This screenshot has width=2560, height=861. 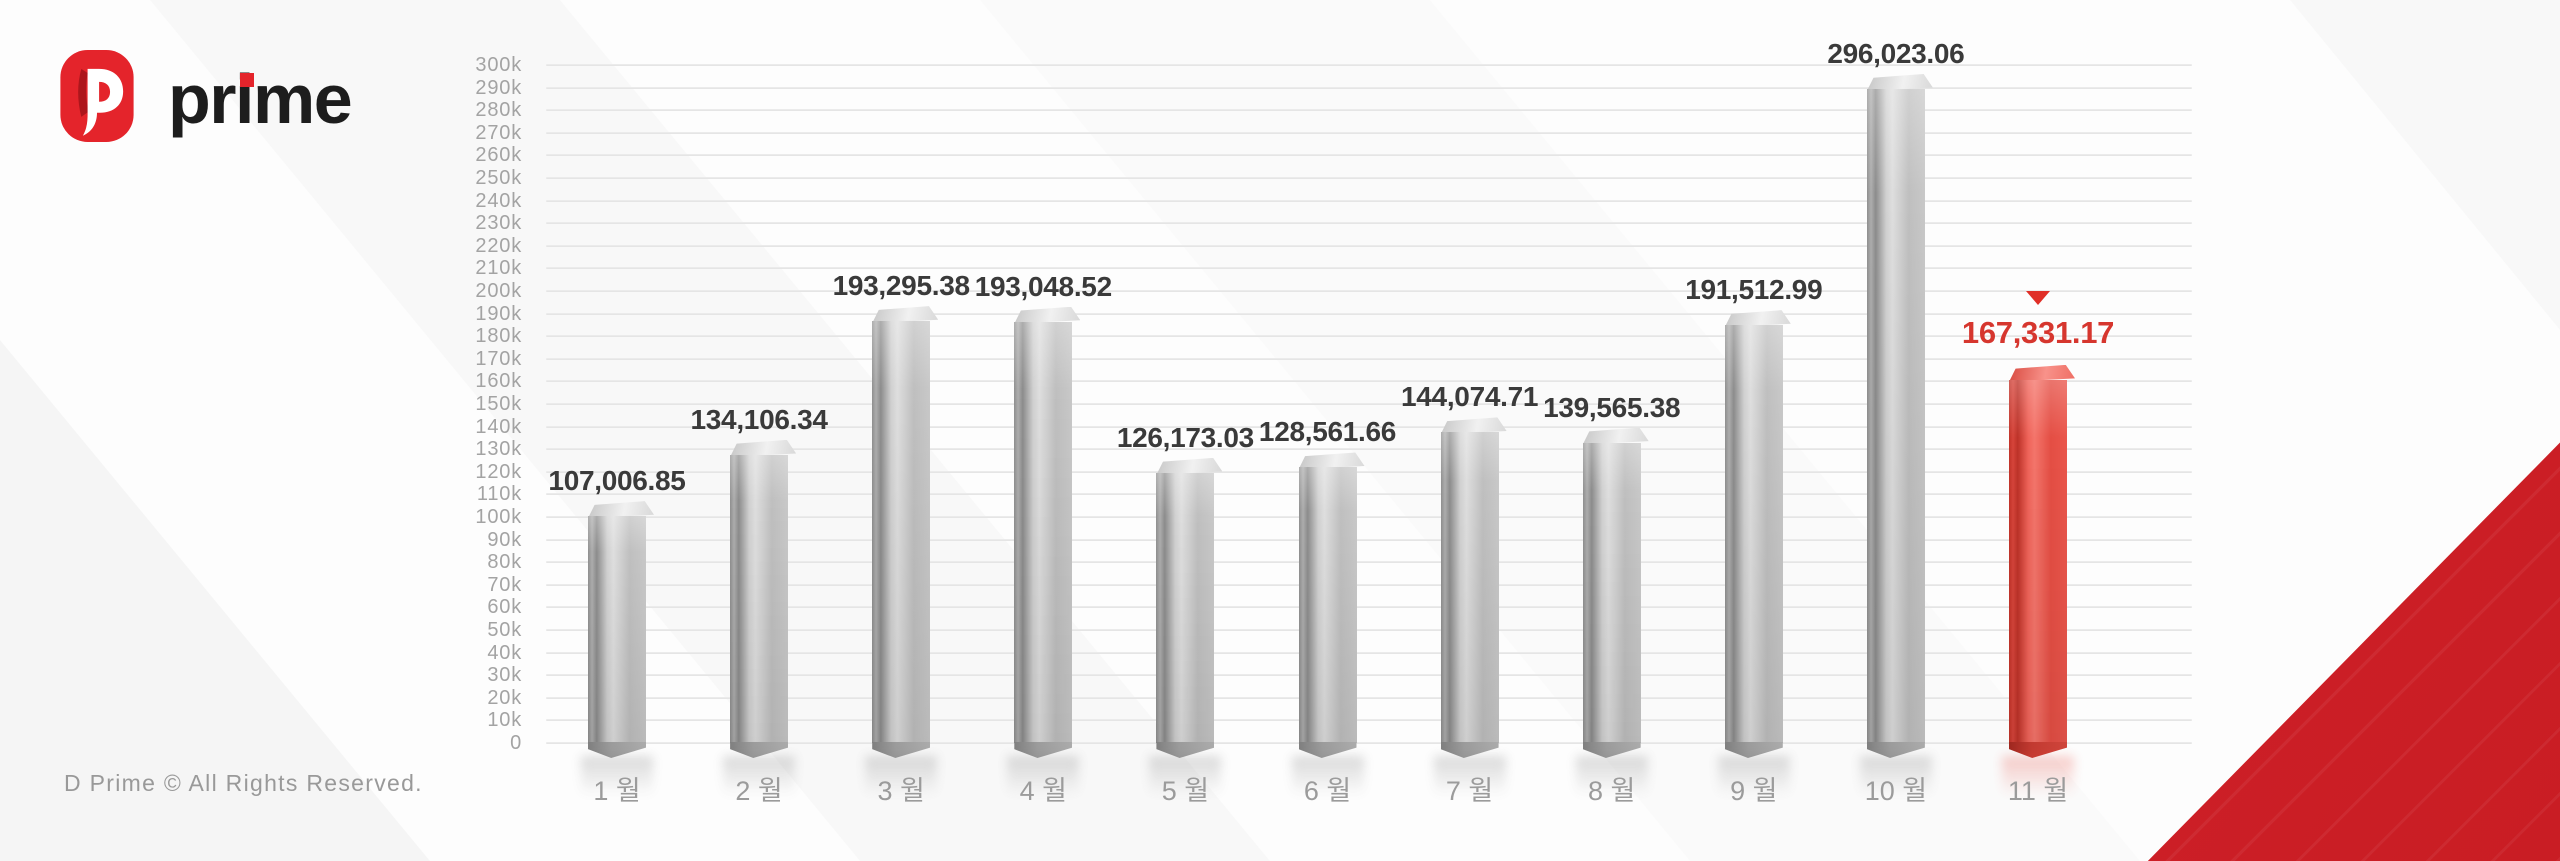 What do you see at coordinates (498, 155) in the screenshot?
I see `y-axis-tick-label: 260k` at bounding box center [498, 155].